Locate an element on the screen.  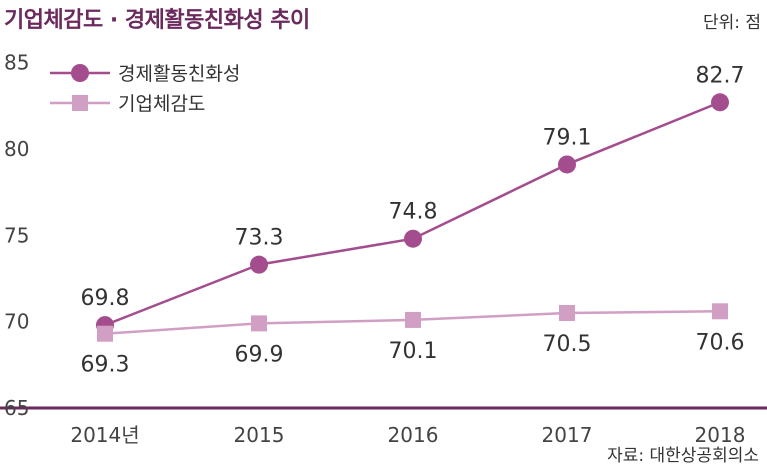
x-tick-label: 2015 is located at coordinates (259, 435).